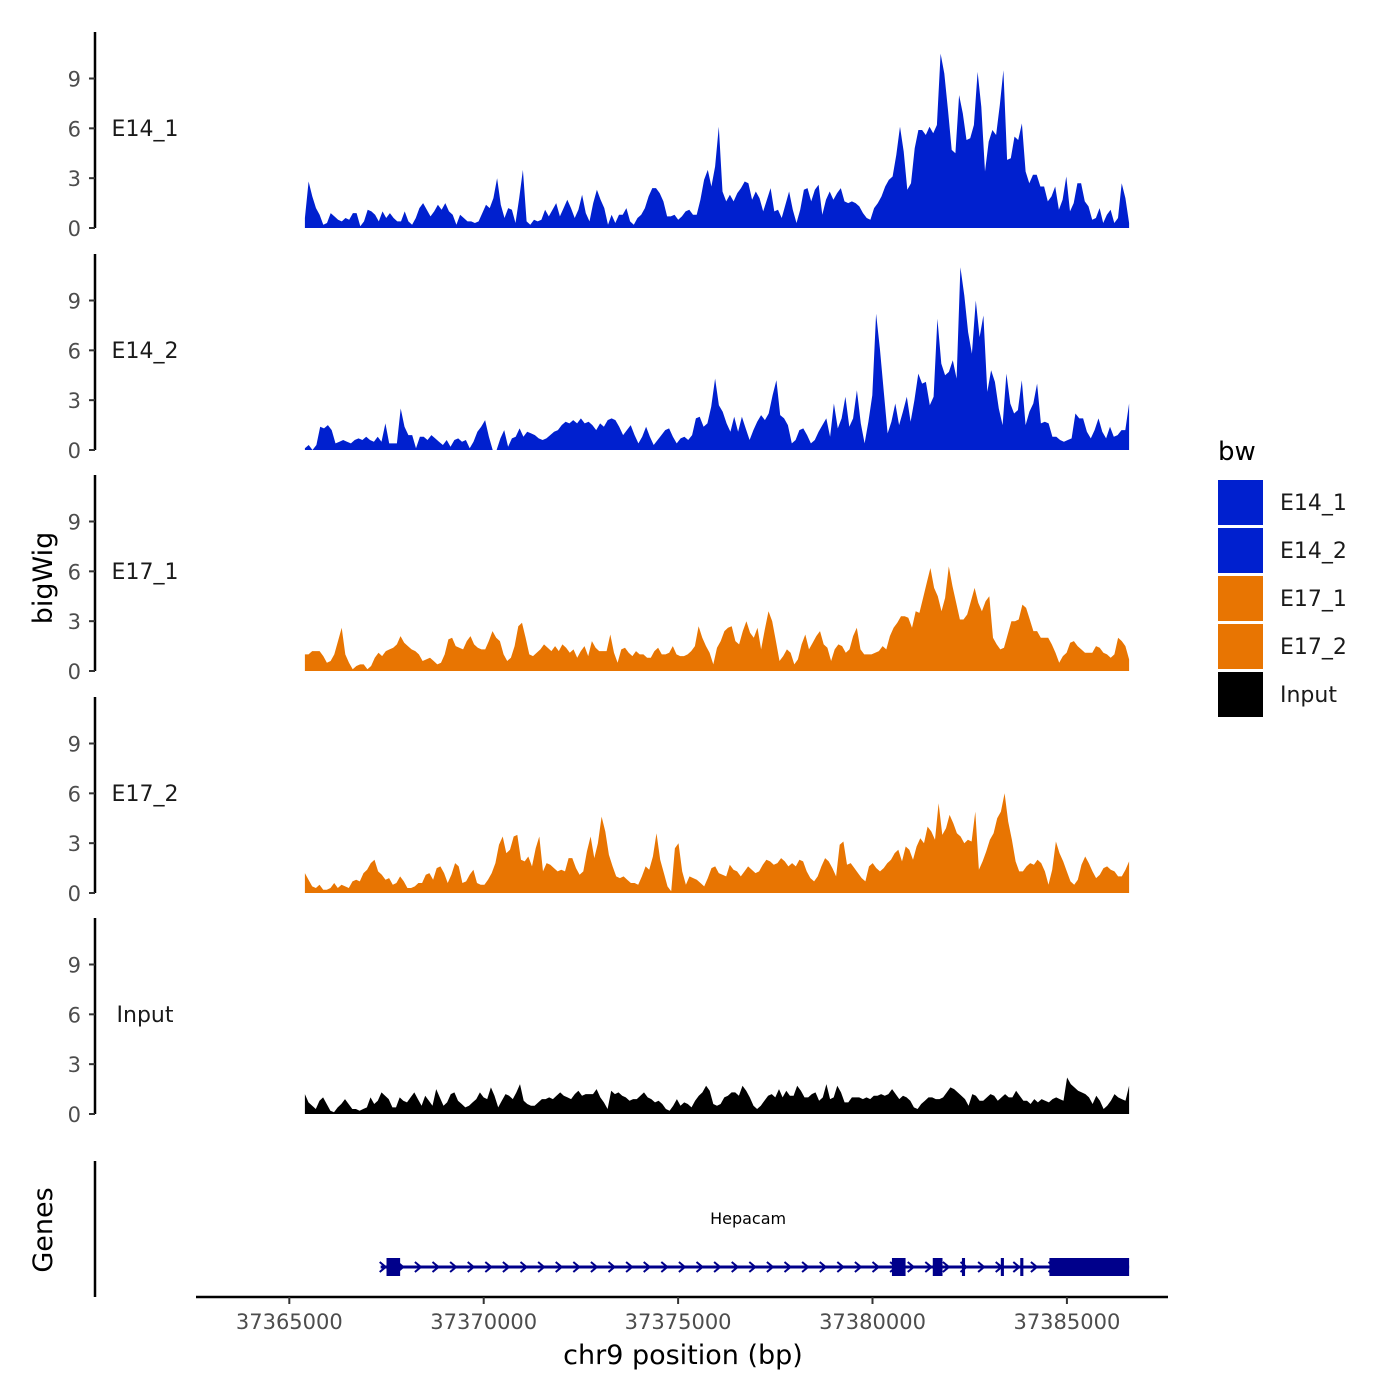 Image resolution: width=1400 pixels, height=1400 pixels. What do you see at coordinates (717, 1095) in the screenshot?
I see `area-input` at bounding box center [717, 1095].